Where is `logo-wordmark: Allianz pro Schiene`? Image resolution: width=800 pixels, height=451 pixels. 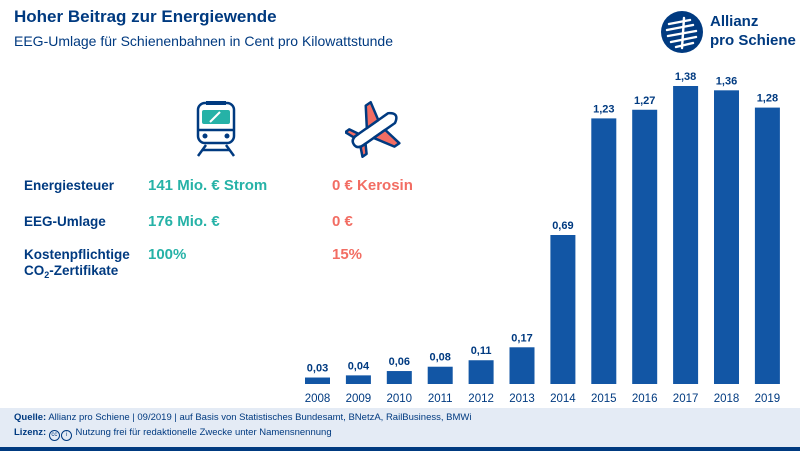
logo-wordmark: Allianz pro Schiene is located at coordinates (753, 31).